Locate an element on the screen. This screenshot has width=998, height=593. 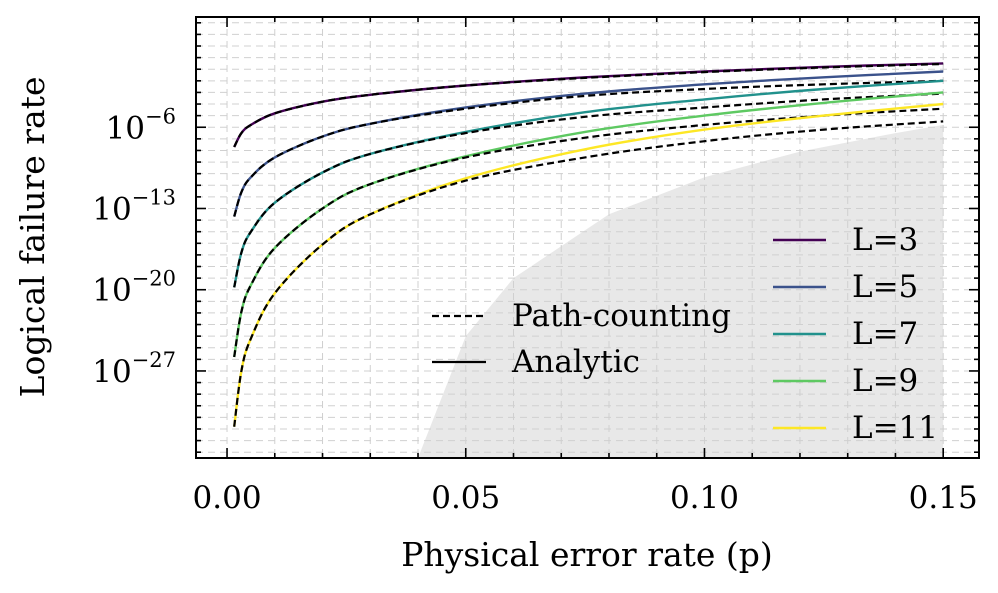
x-tick-label: 0.00 is located at coordinates (227, 498).